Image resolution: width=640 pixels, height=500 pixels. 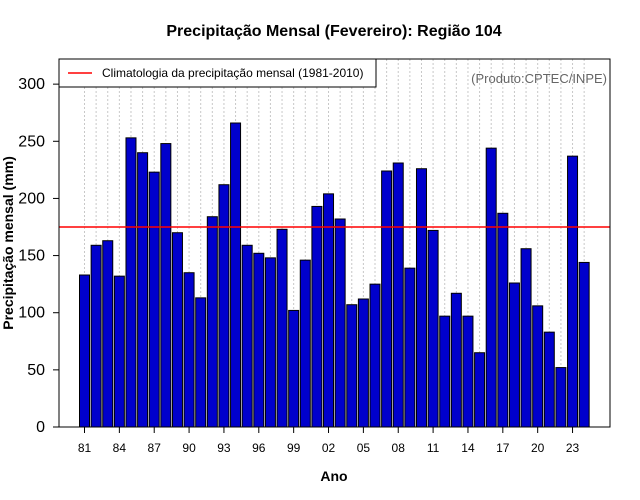 What do you see at coordinates (333, 476) in the screenshot?
I see `x-axis-title: Ano` at bounding box center [333, 476].